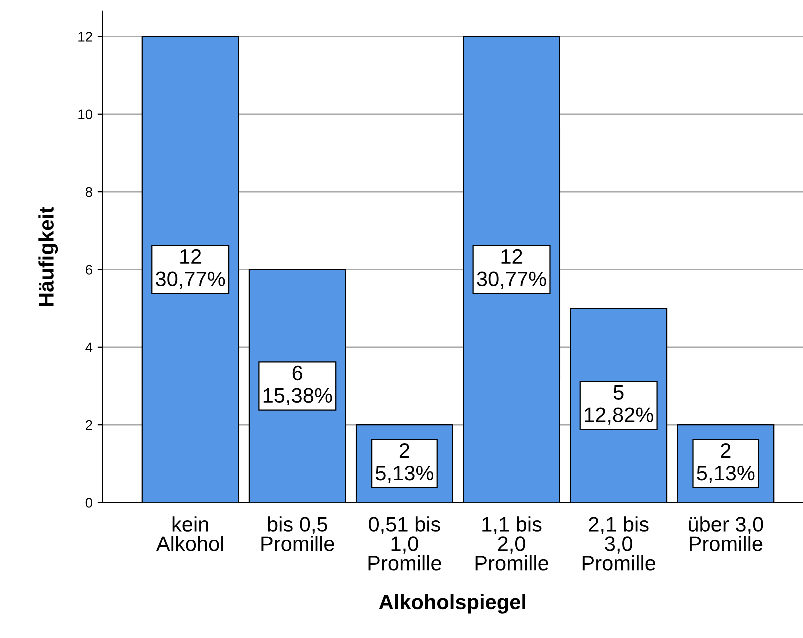 This screenshot has width=803, height=638. What do you see at coordinates (619, 405) in the screenshot?
I see `data-label: 5 12,82%` at bounding box center [619, 405].